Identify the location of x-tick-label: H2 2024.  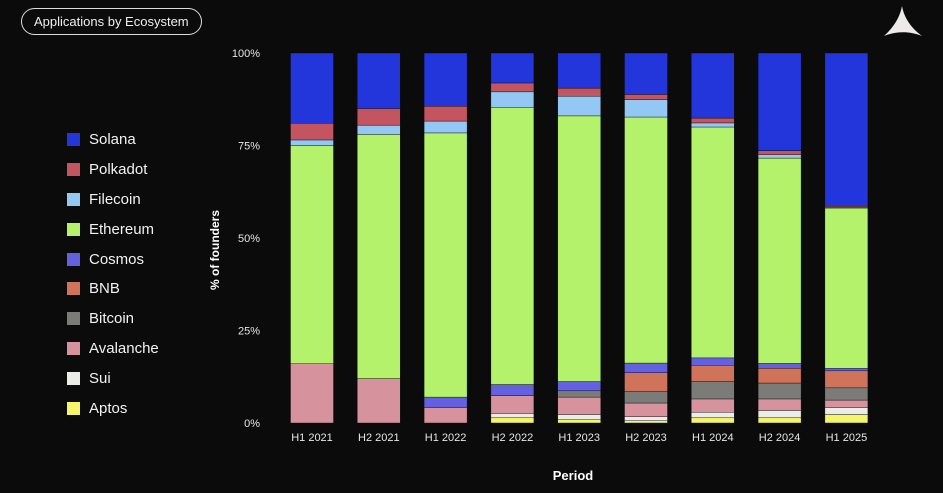
(780, 438).